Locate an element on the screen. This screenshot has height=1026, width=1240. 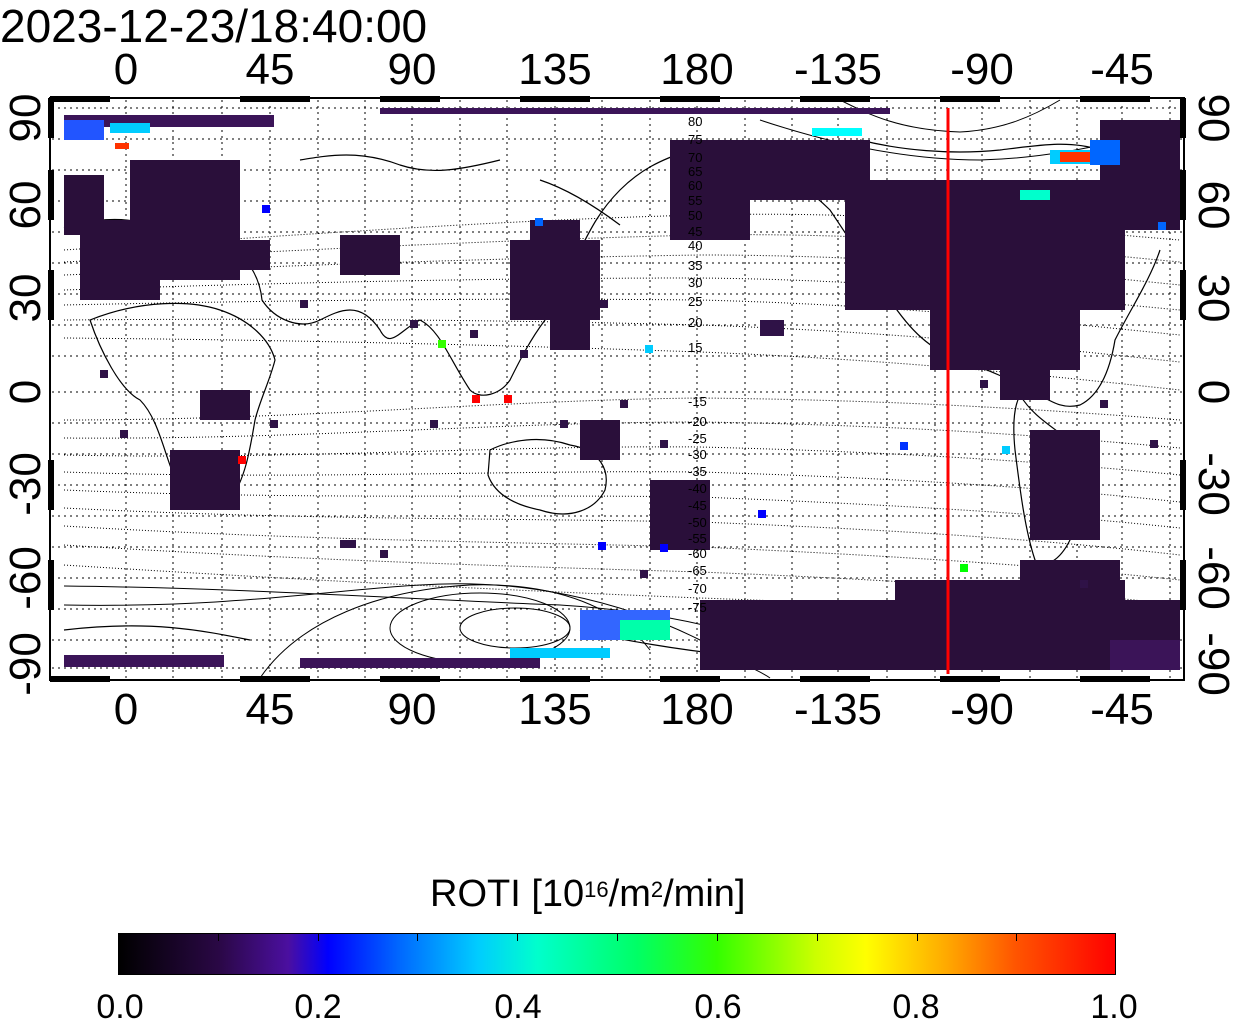
contour-label: -75 is located at coordinates (697, 607).